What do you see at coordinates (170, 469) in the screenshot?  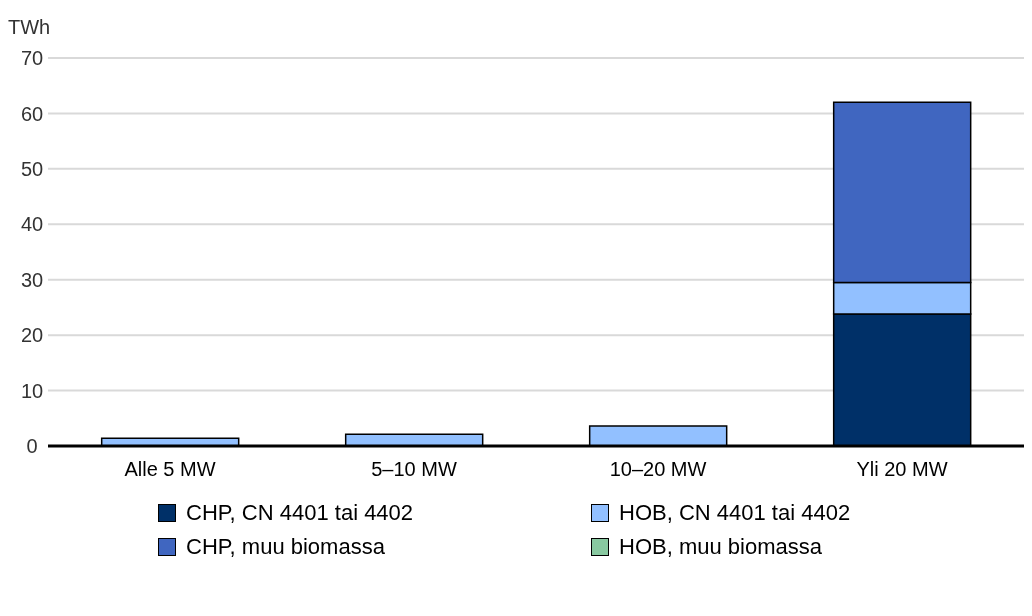 I see `x-tick-label: Alle 5 MW` at bounding box center [170, 469].